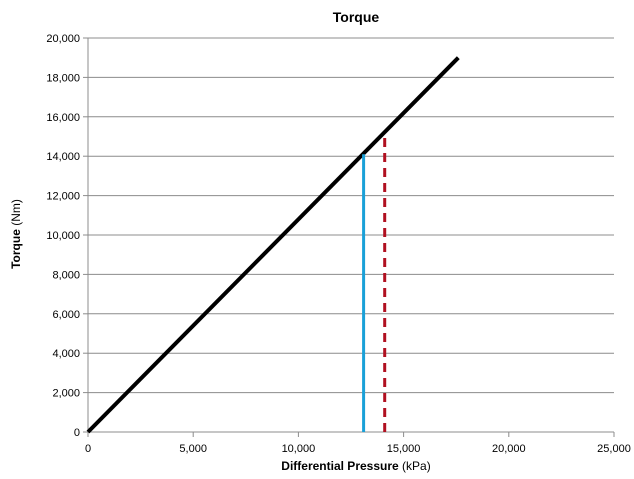 The height and width of the screenshot is (479, 634). Describe the element at coordinates (63, 78) in the screenshot. I see `y-tick-label: 18,000` at that location.